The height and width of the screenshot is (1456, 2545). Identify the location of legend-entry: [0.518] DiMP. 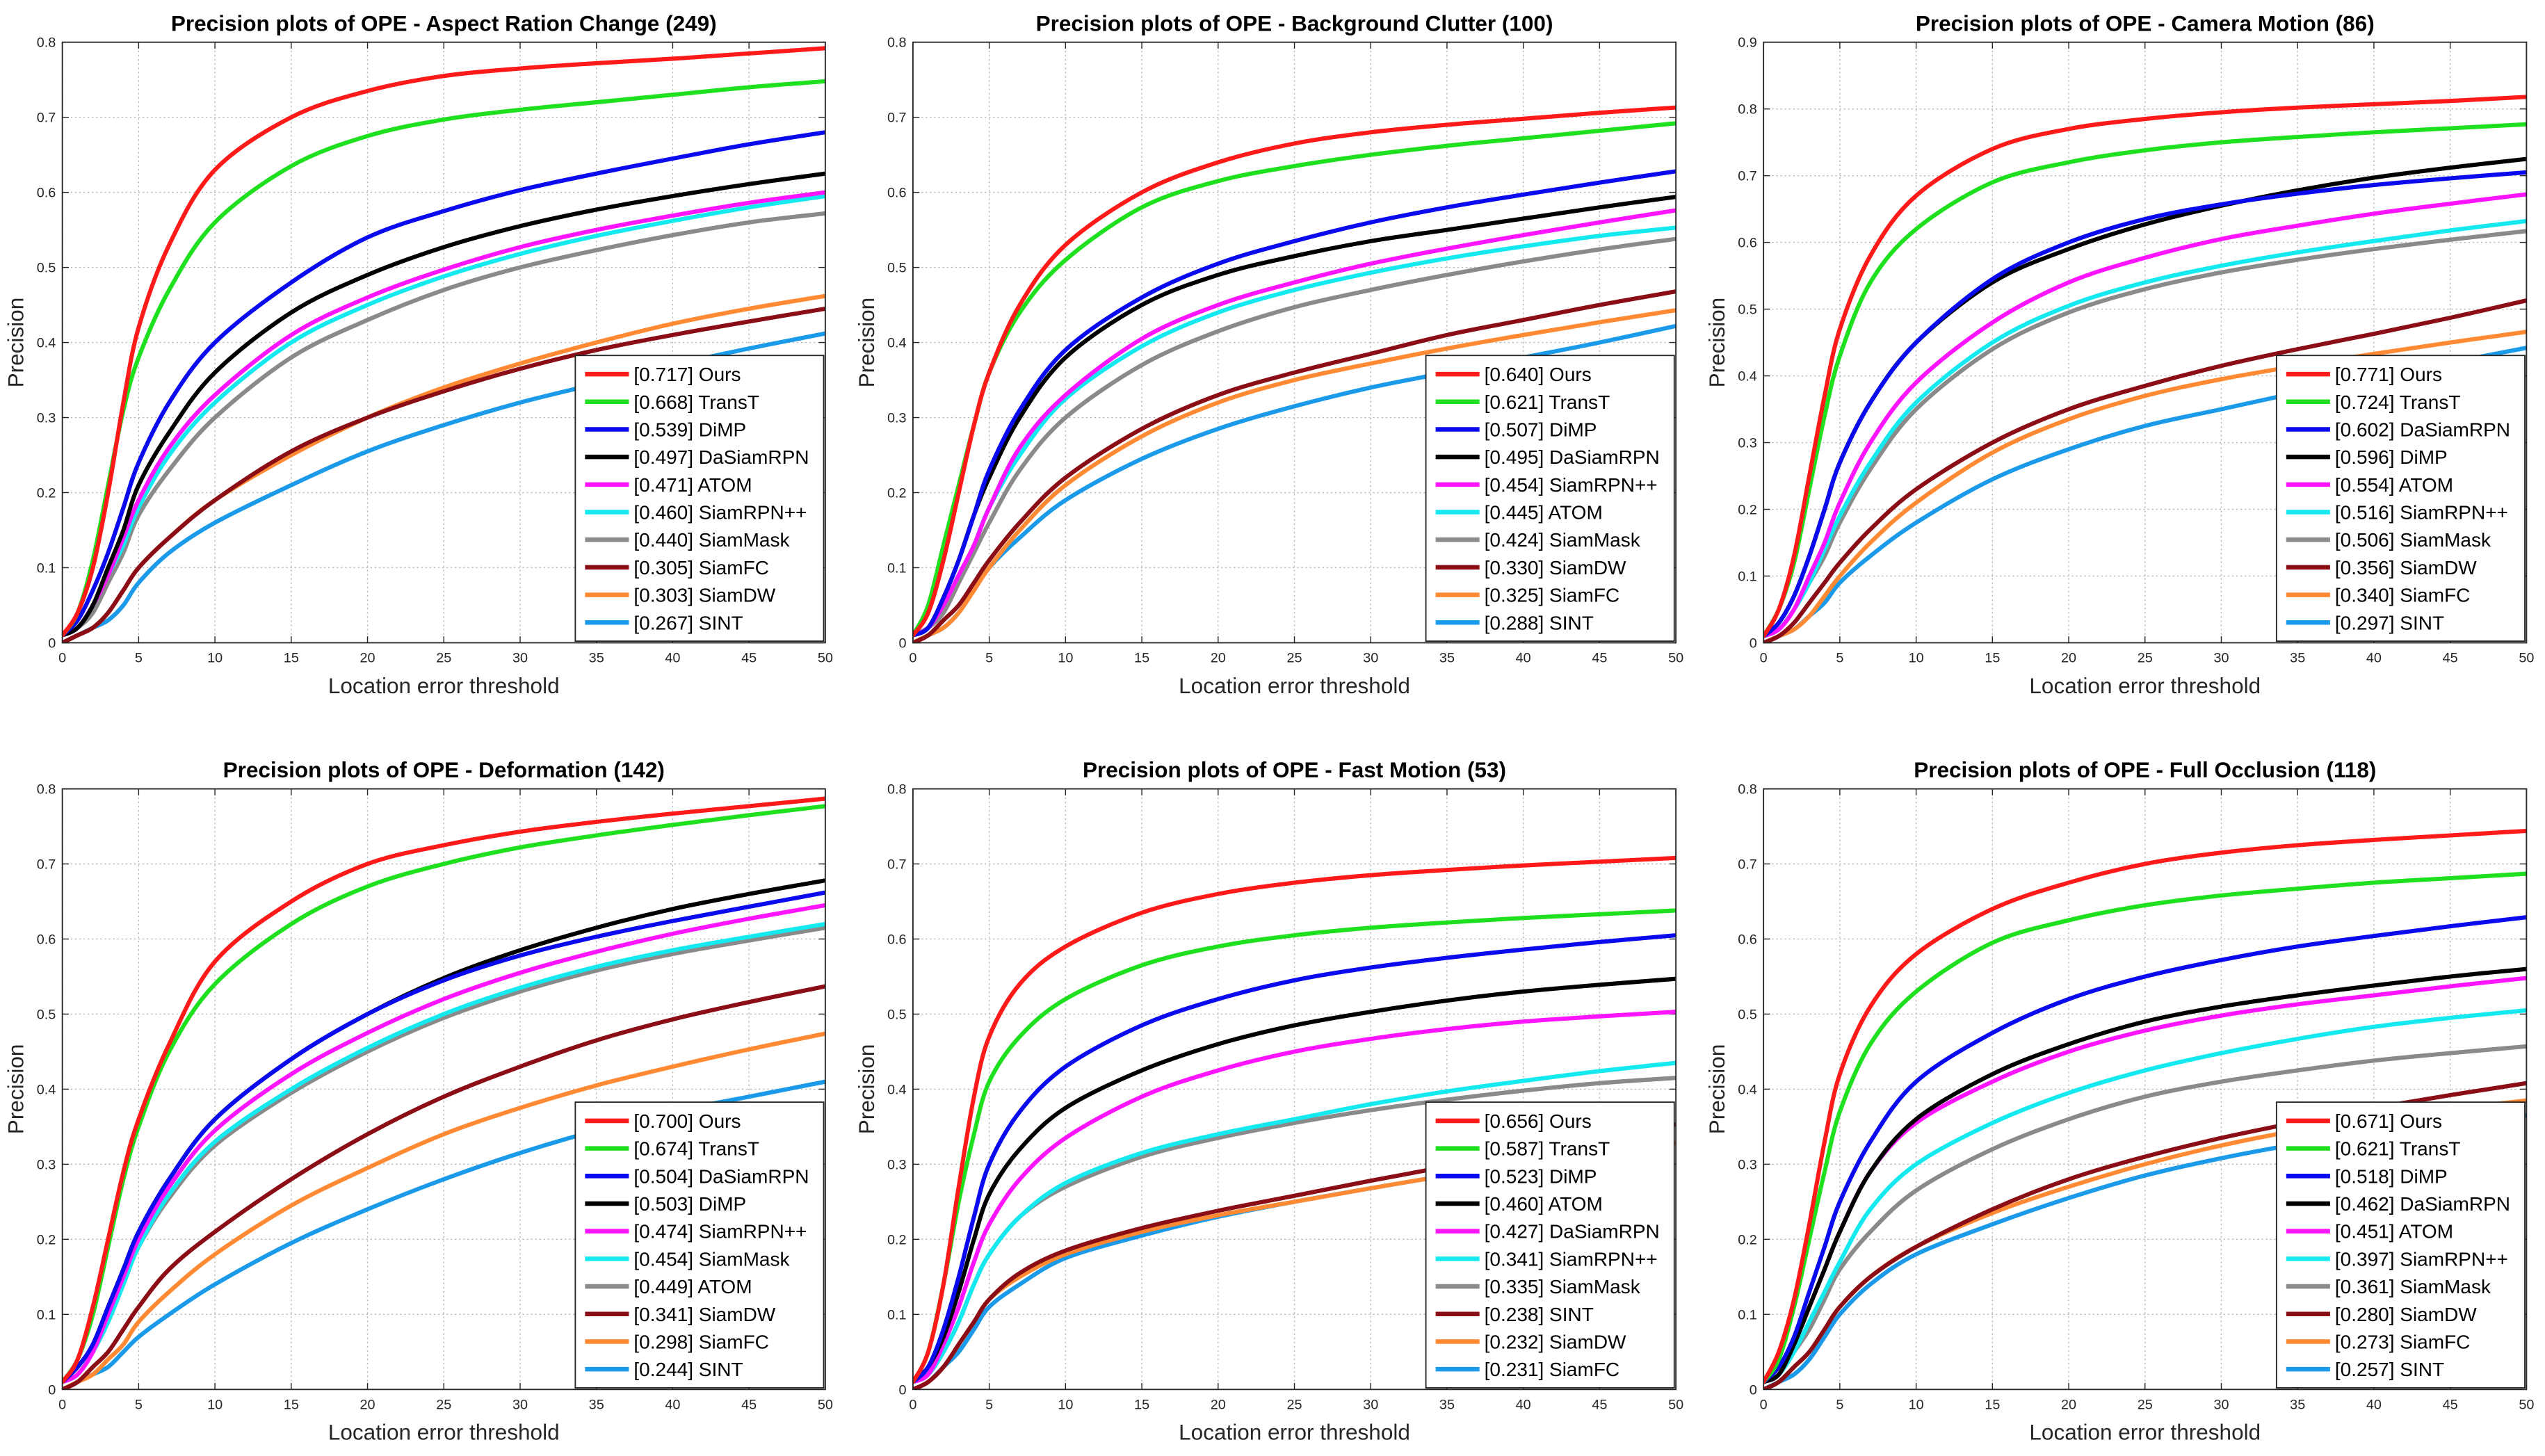
(2392, 1176).